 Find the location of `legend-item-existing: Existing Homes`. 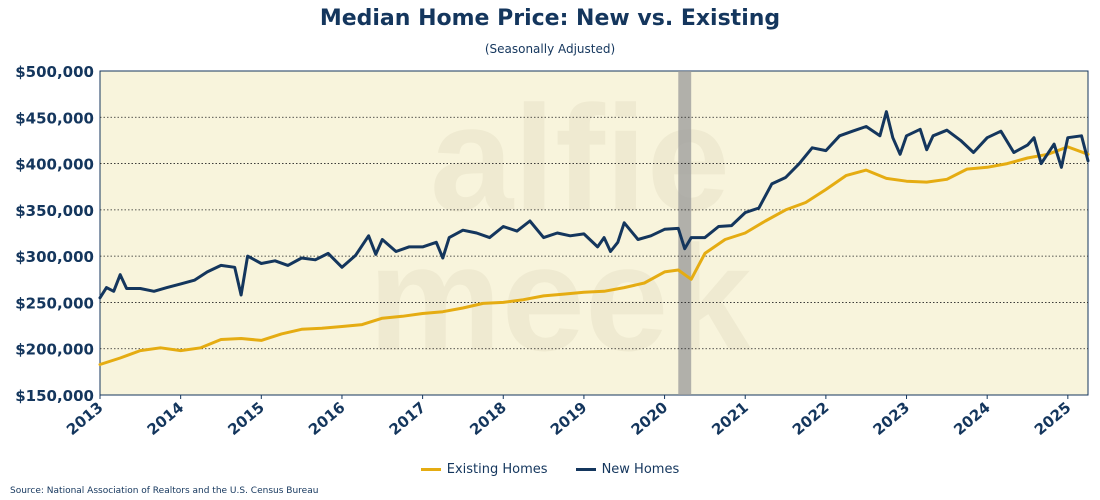

legend-item-existing: Existing Homes is located at coordinates (484, 469).